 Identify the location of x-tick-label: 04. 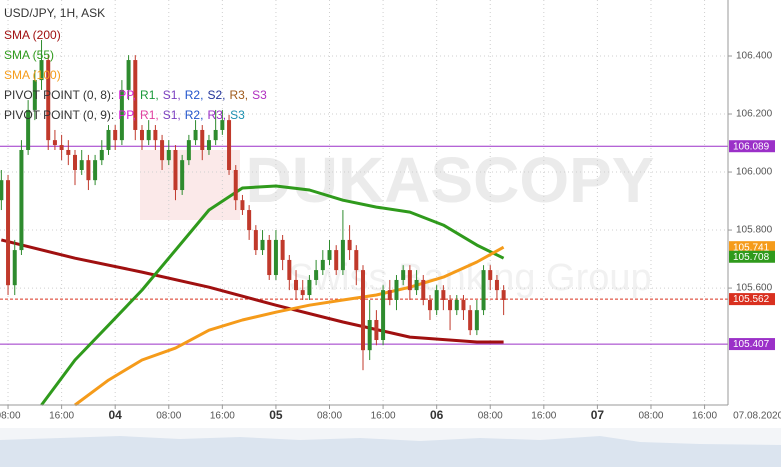
(116, 415).